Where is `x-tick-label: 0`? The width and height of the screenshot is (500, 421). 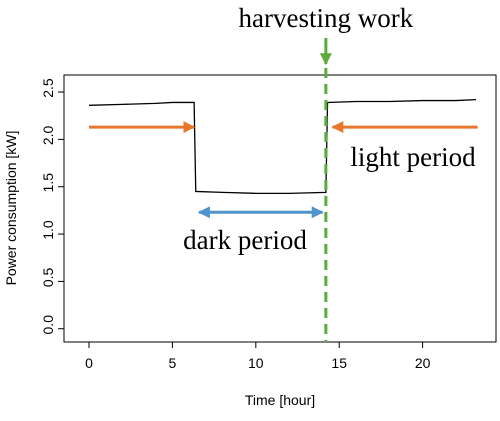 x-tick-label: 0 is located at coordinates (89, 363).